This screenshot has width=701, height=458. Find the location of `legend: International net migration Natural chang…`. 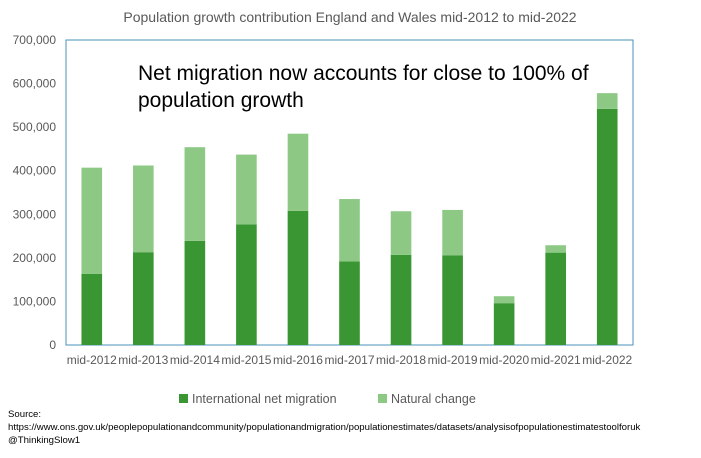

legend: International net migration Natural chang… is located at coordinates (327, 399).